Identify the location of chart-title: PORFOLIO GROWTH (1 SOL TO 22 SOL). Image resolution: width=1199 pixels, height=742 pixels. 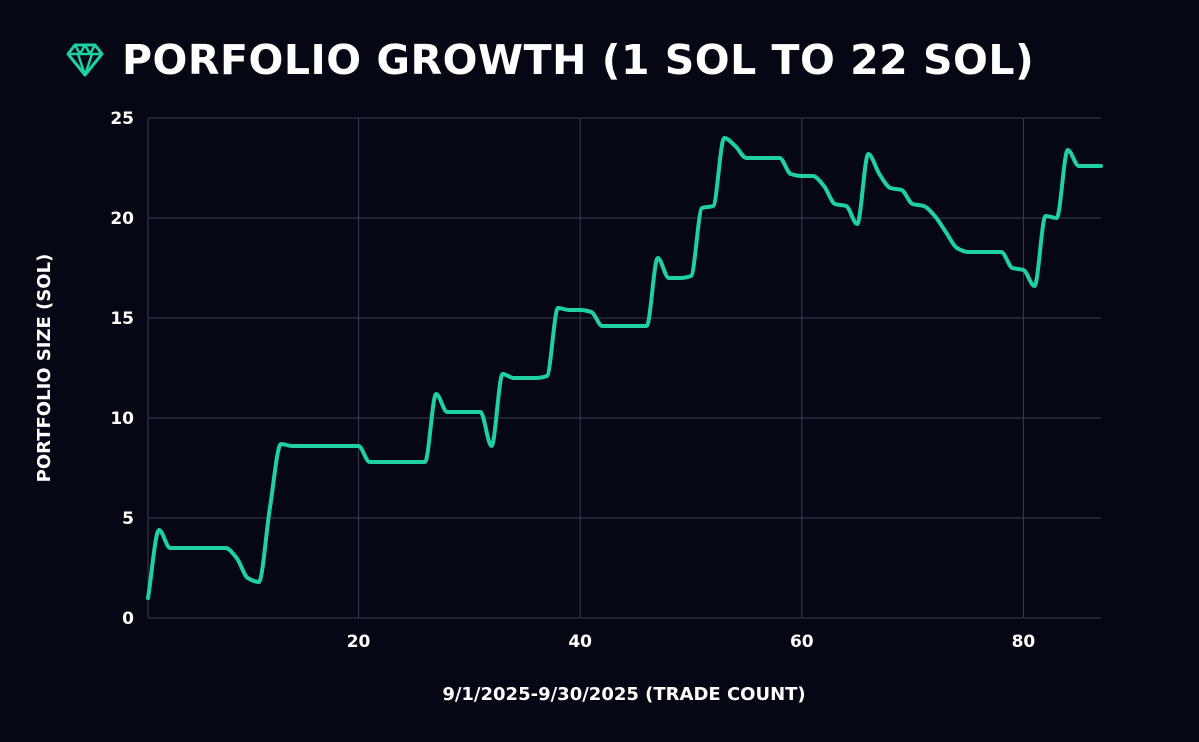
(578, 60).